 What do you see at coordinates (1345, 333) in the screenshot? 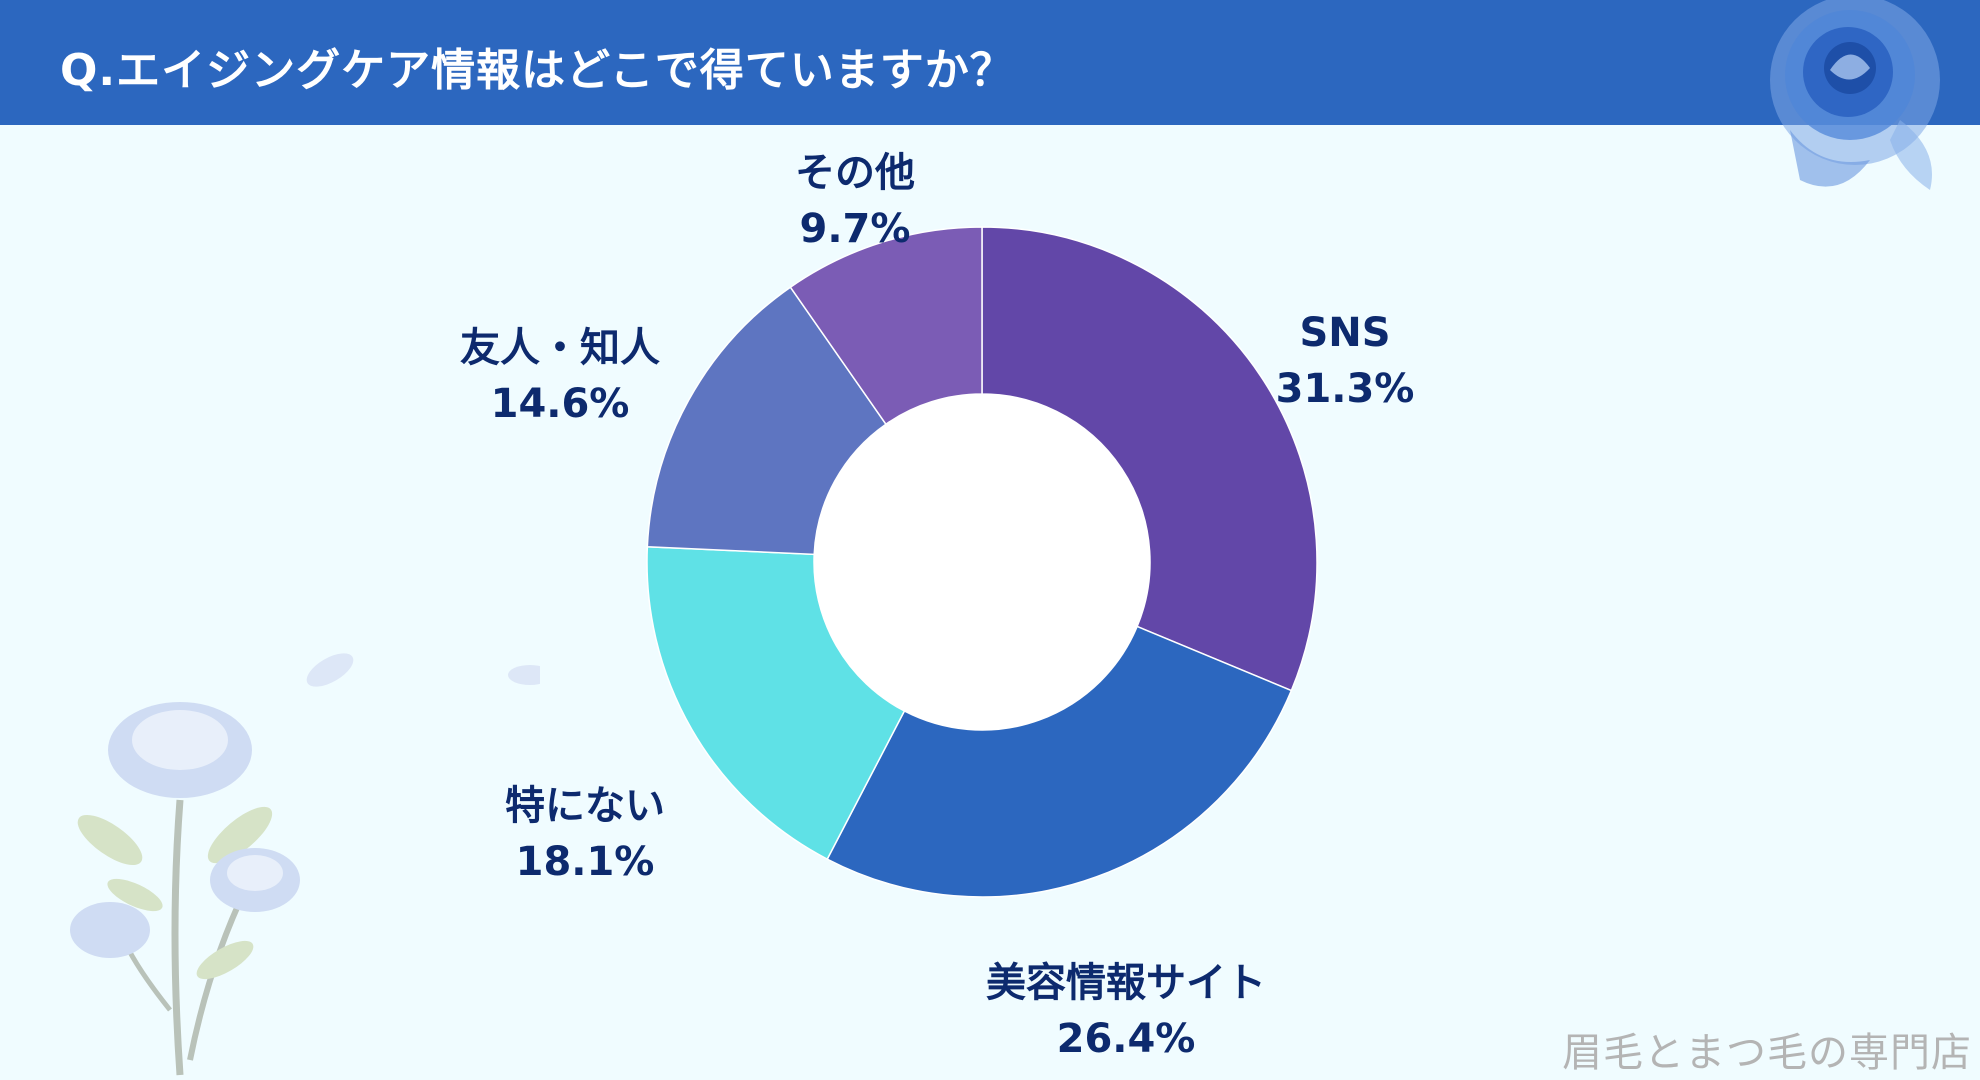
I see `slice-name: SNS` at bounding box center [1345, 333].